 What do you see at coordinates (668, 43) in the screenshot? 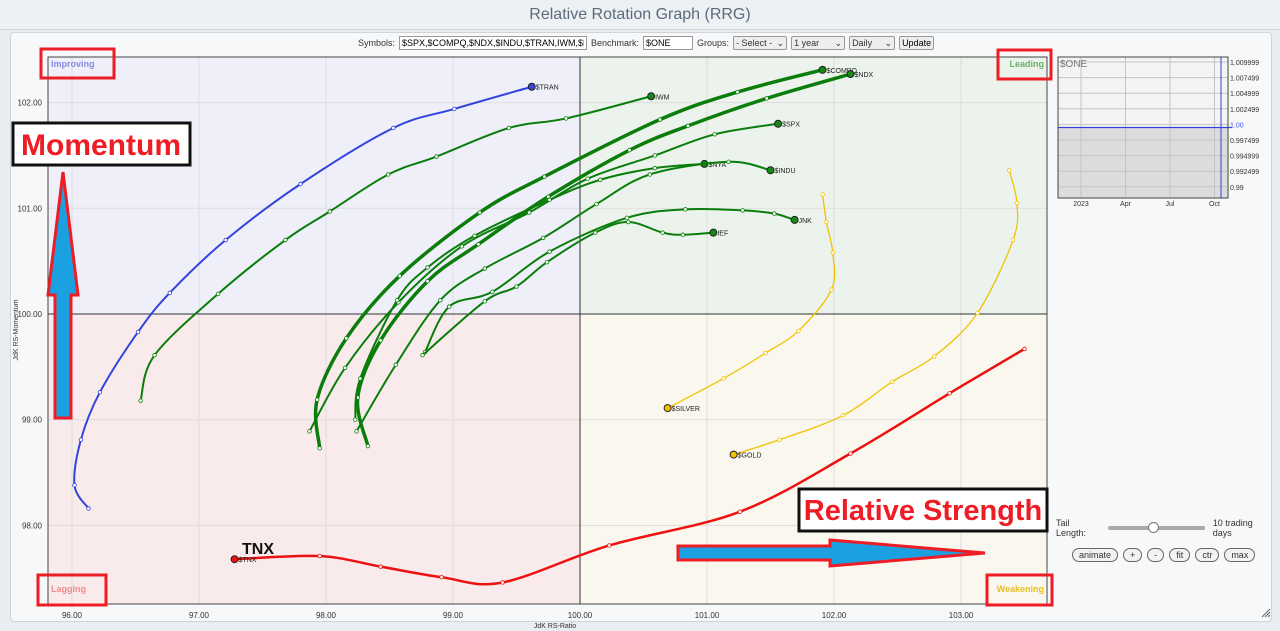
I see `benchmark-input` at bounding box center [668, 43].